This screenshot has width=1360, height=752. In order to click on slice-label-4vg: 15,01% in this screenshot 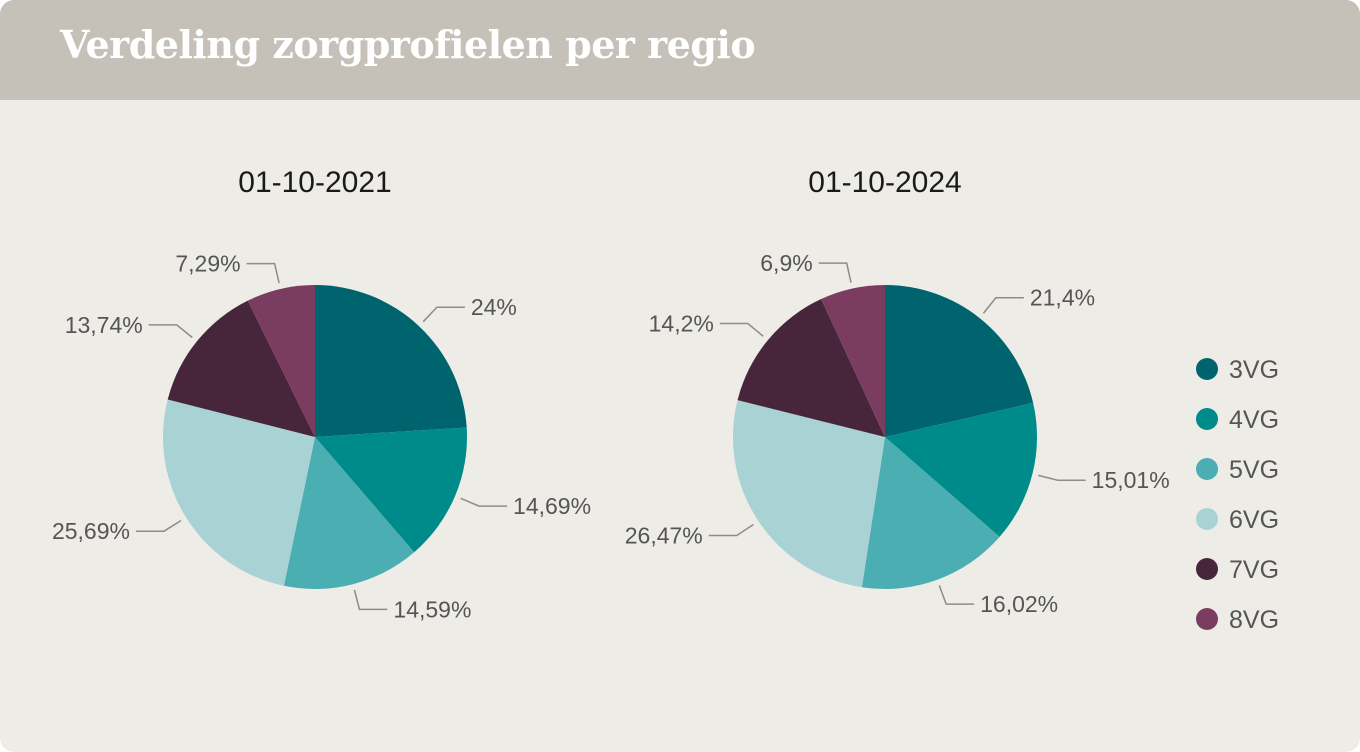, I will do `click(1131, 480)`.